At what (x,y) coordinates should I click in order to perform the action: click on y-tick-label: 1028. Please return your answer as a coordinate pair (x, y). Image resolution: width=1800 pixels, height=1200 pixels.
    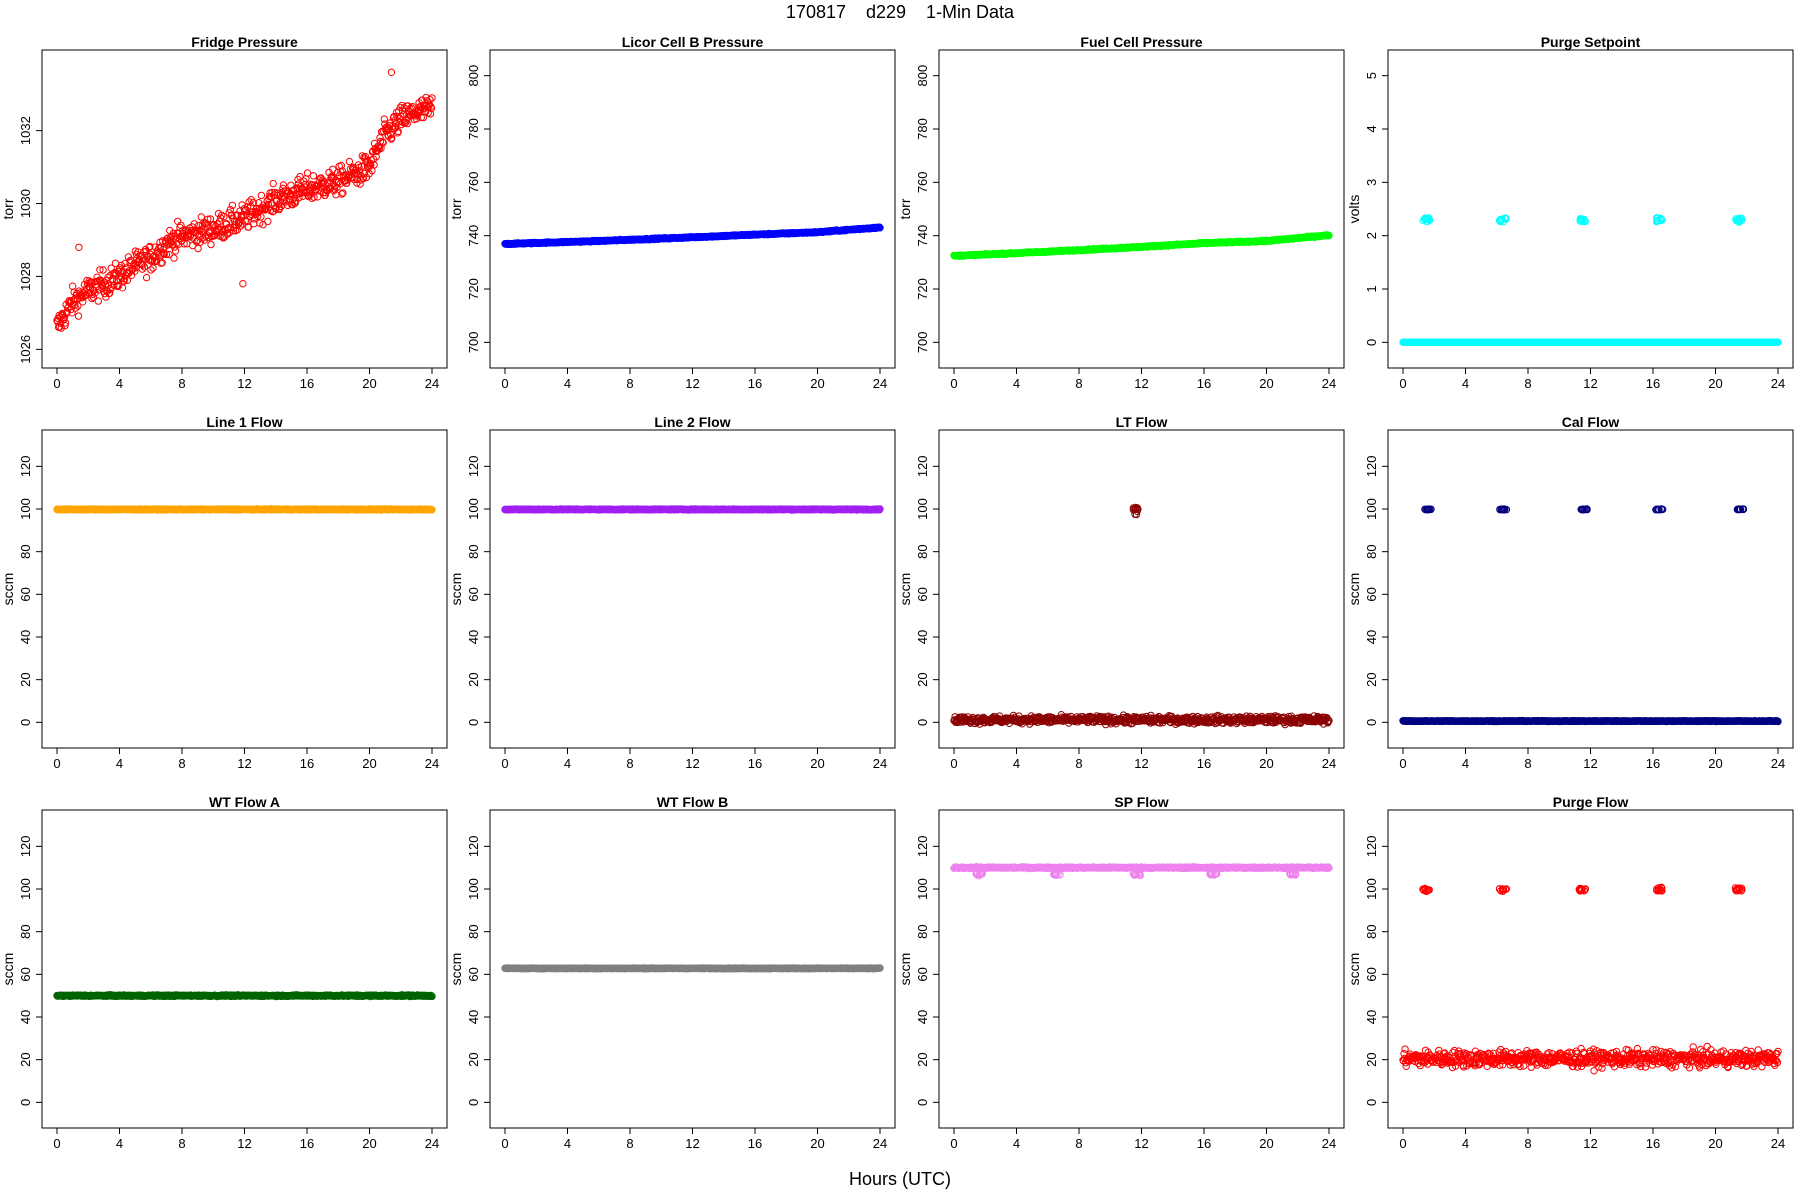
    Looking at the image, I should click on (25, 276).